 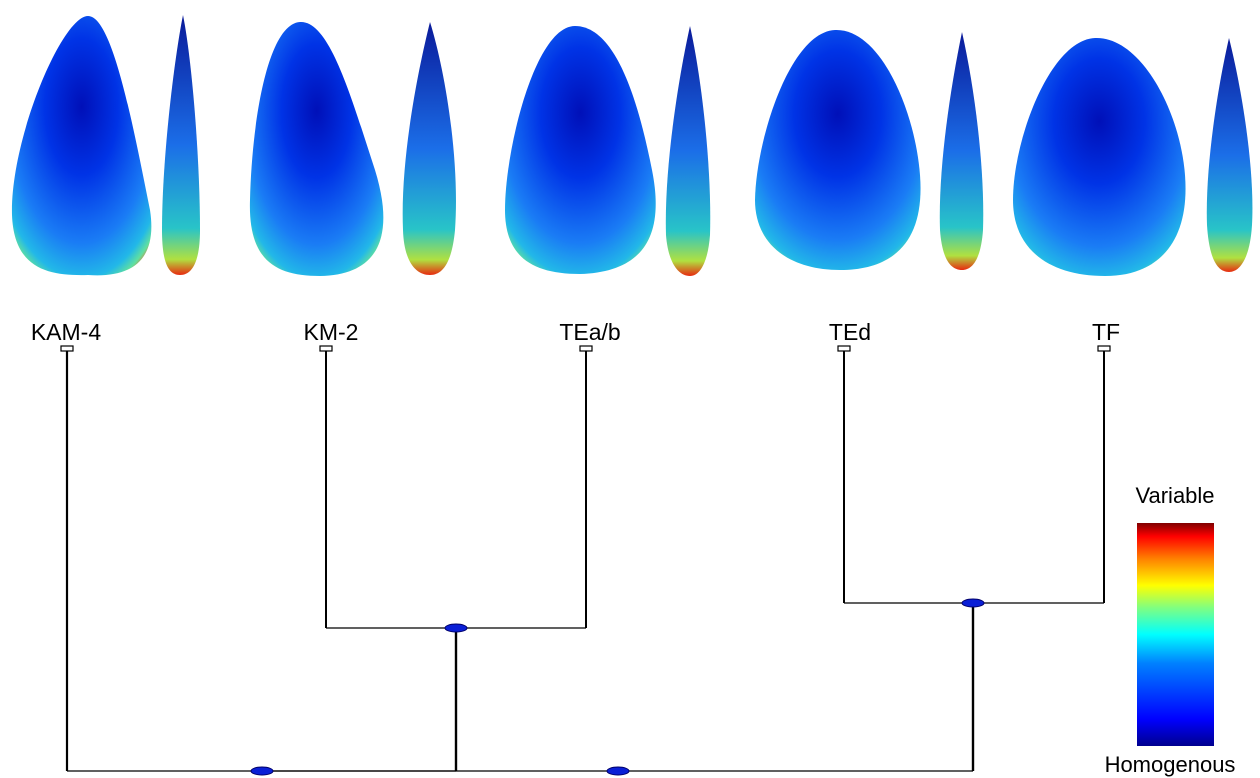 I want to click on tip-box-kam4, so click(x=67, y=348).